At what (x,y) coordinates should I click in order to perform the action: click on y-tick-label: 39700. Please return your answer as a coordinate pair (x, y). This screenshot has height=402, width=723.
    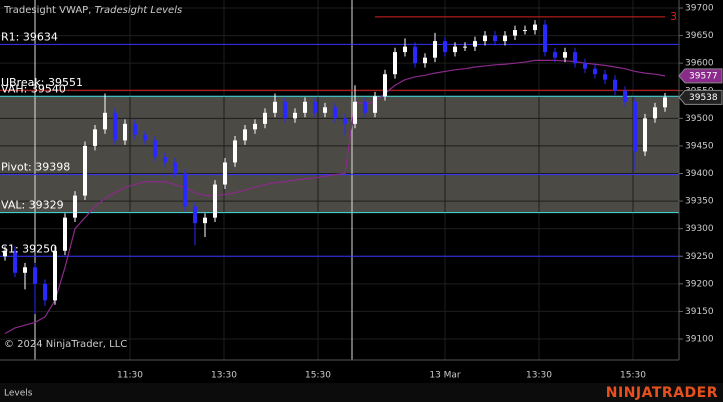
    Looking at the image, I should click on (699, 9).